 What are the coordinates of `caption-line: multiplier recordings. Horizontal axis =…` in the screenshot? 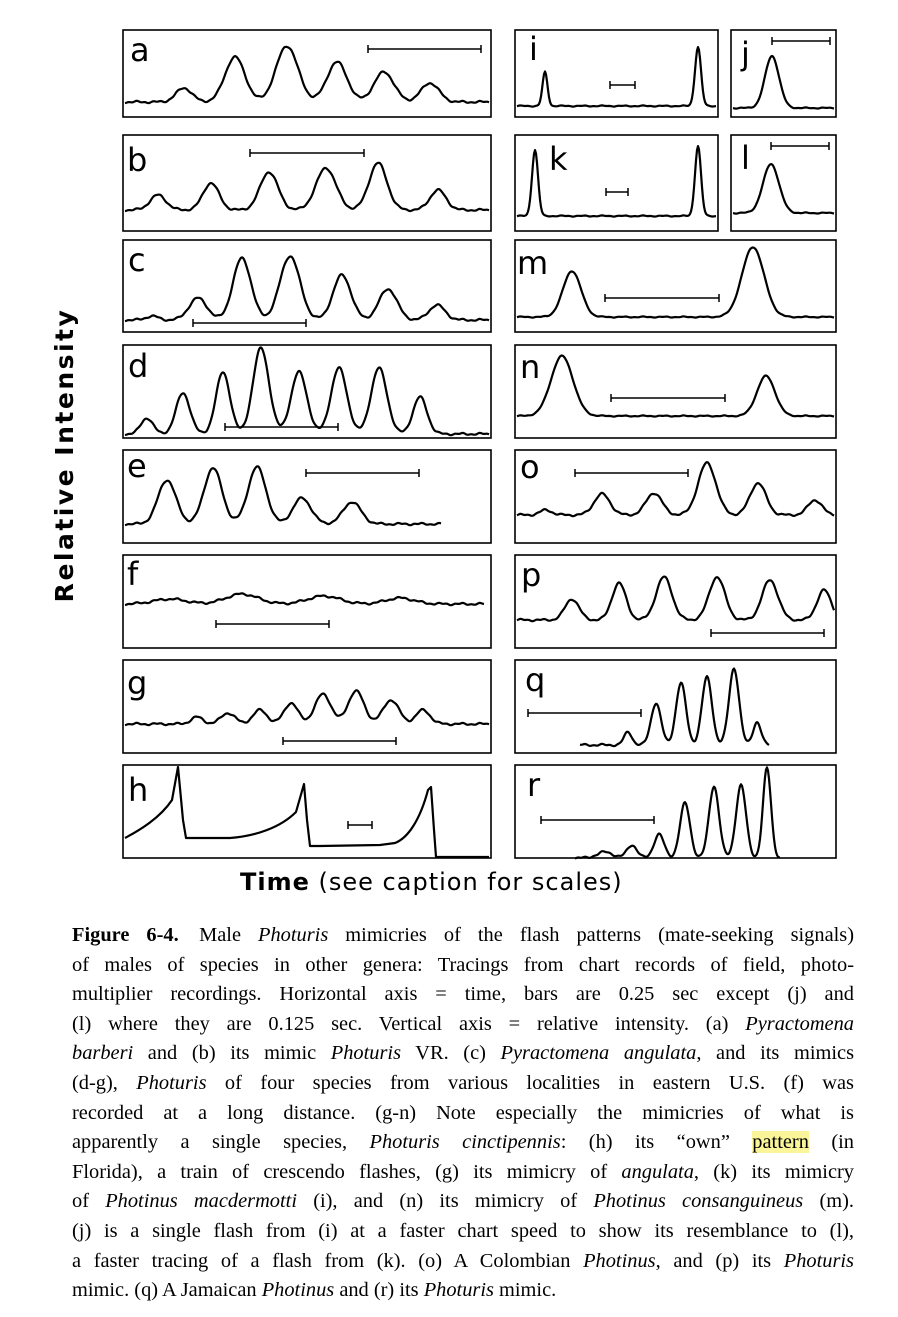 It's located at (463, 995).